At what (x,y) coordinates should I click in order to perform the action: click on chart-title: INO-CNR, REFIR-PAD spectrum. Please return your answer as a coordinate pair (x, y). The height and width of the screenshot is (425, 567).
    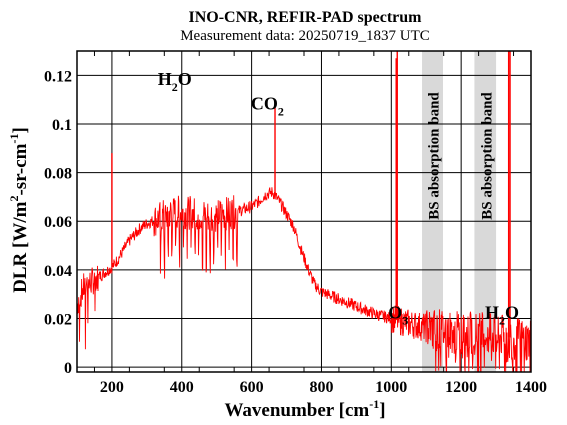
    Looking at the image, I should click on (305, 17).